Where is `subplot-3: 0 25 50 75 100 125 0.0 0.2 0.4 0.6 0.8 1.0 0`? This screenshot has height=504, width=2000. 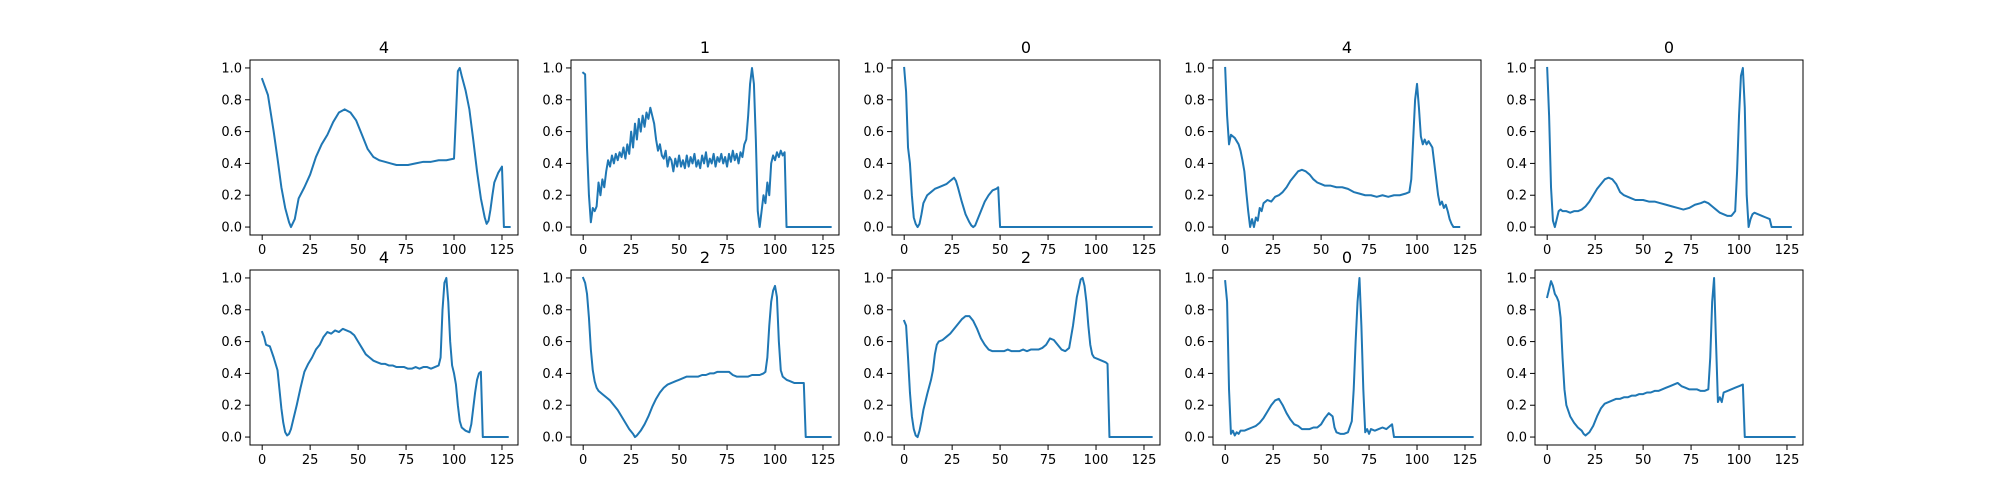 subplot-3: 0 25 50 75 100 125 0.0 0.2 0.4 0.6 0.8 1.0 0 is located at coordinates (1012, 148).